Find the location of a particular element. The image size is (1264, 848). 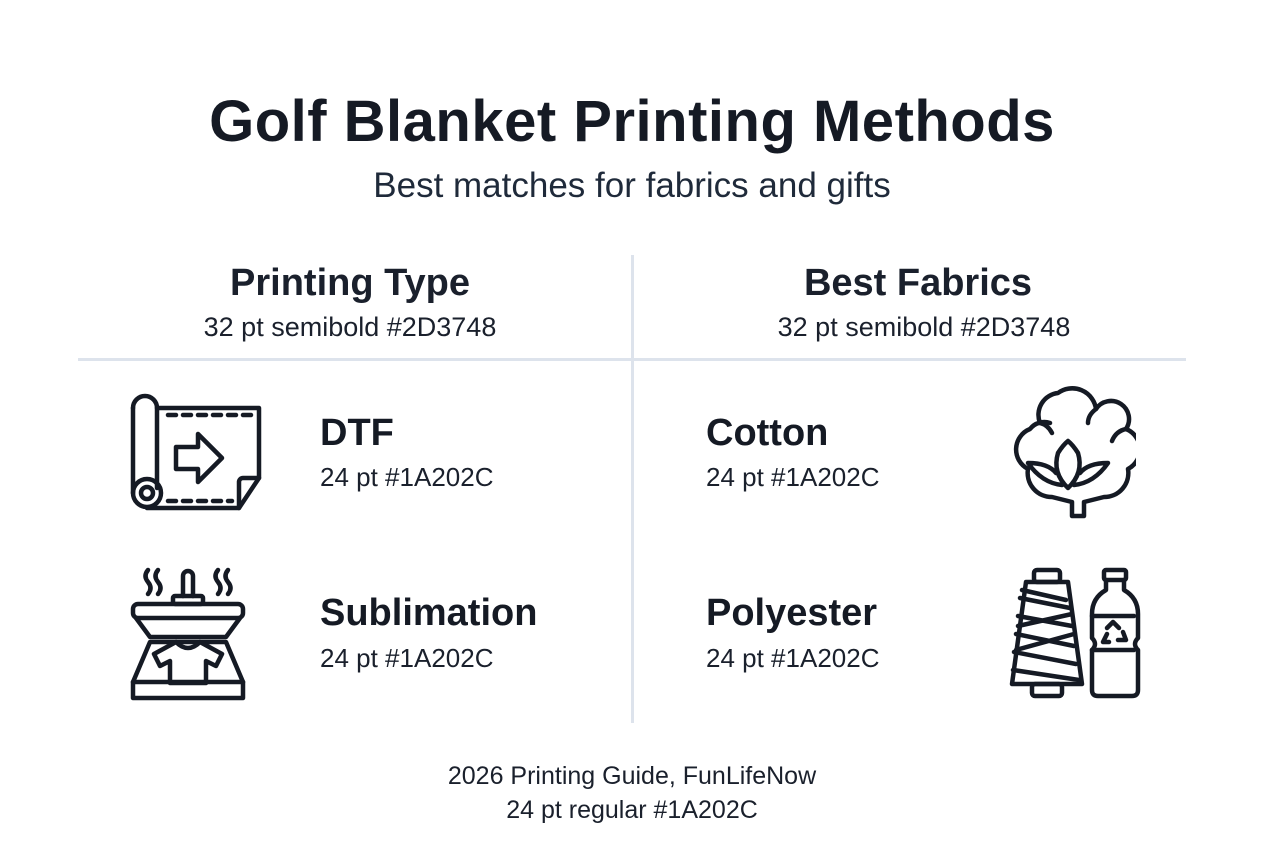

header-divider is located at coordinates (632, 359).